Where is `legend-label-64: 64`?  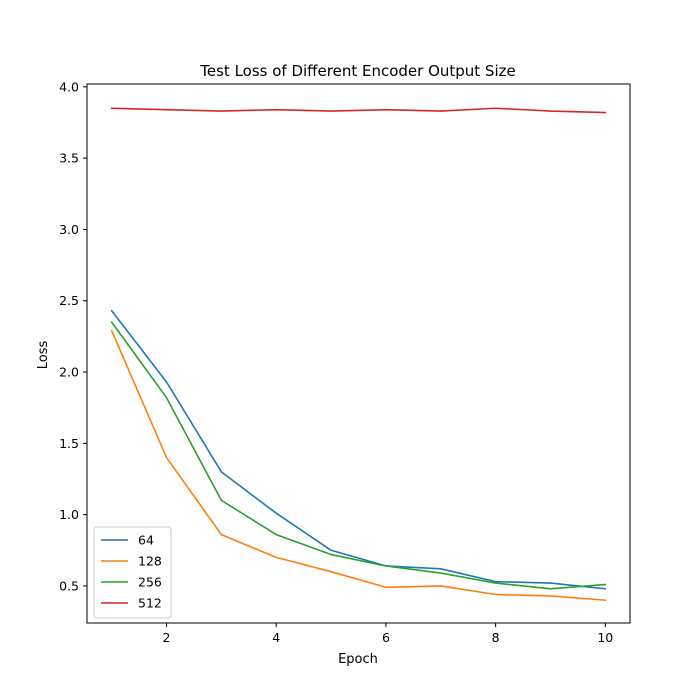 legend-label-64: 64 is located at coordinates (146, 540).